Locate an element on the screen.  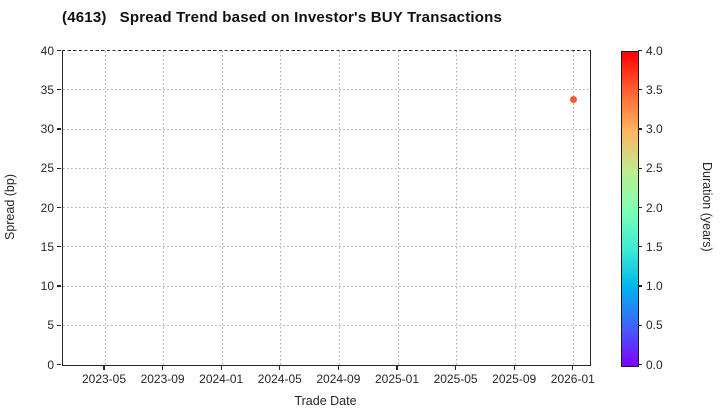
y-tick-label: 10 is located at coordinates (47, 286).